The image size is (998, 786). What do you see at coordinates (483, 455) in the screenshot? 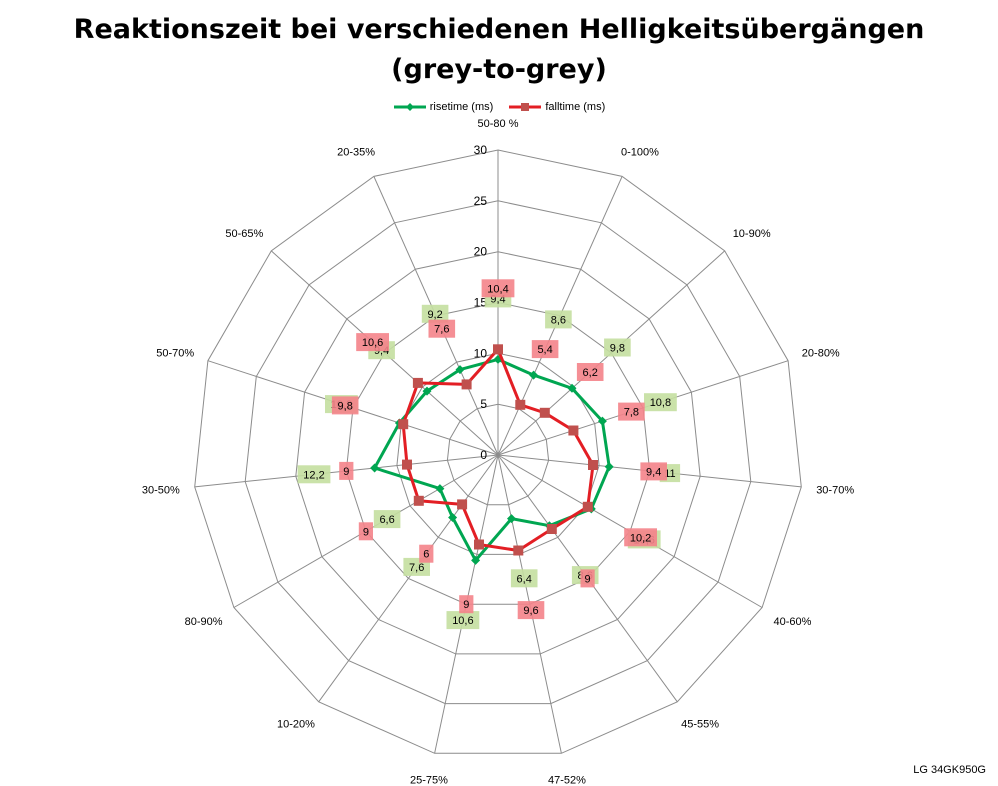
I see `radial-tick-label: 0` at bounding box center [483, 455].